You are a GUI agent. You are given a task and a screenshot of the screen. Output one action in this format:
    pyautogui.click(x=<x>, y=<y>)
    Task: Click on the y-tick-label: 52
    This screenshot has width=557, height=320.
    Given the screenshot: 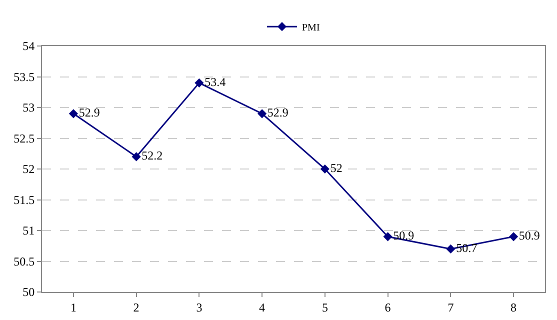 What is the action you would take?
    pyautogui.click(x=28, y=169)
    